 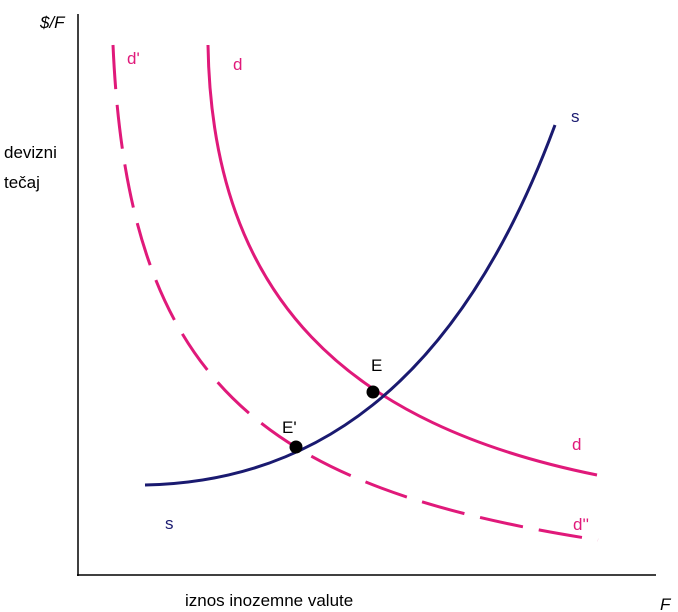 What do you see at coordinates (373, 392) in the screenshot?
I see `equilibrium-point-e` at bounding box center [373, 392].